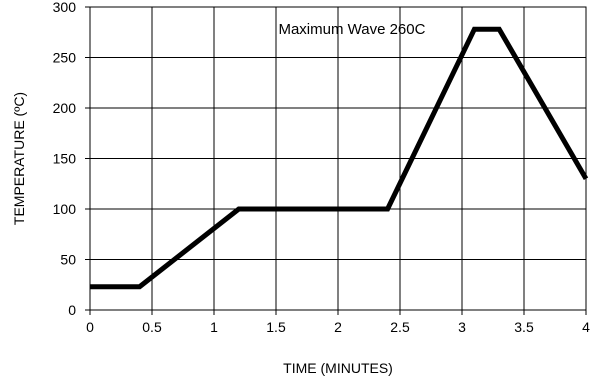 Image resolution: width=590 pixels, height=379 pixels. What do you see at coordinates (400, 327) in the screenshot?
I see `x-tick-label: 2.5` at bounding box center [400, 327].